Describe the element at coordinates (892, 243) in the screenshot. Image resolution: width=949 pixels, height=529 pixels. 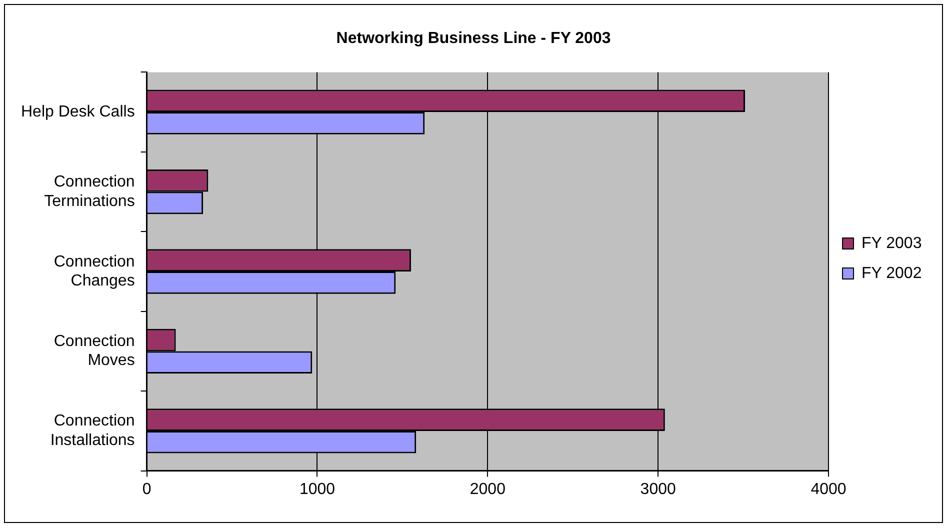
I see `legend-label: FY 2003` at that location.